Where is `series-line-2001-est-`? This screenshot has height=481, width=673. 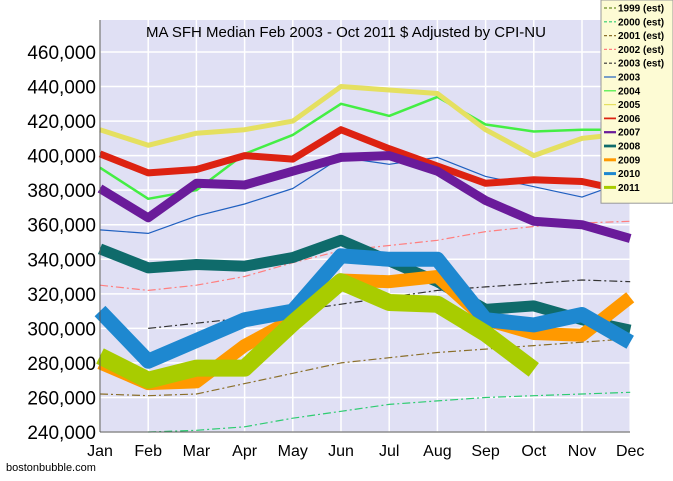 series-line-2001-est- is located at coordinates (365, 367).